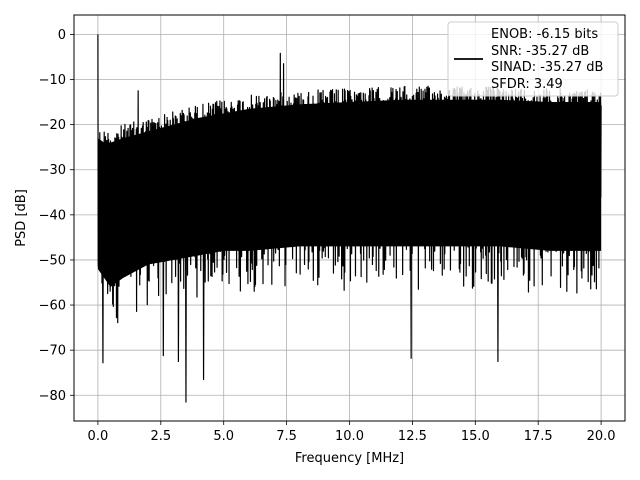 Image resolution: width=640 pixels, height=480 pixels. Describe the element at coordinates (540, 51) in the screenshot. I see `legend-entry-snr: SNR: -35.27 dB` at that location.